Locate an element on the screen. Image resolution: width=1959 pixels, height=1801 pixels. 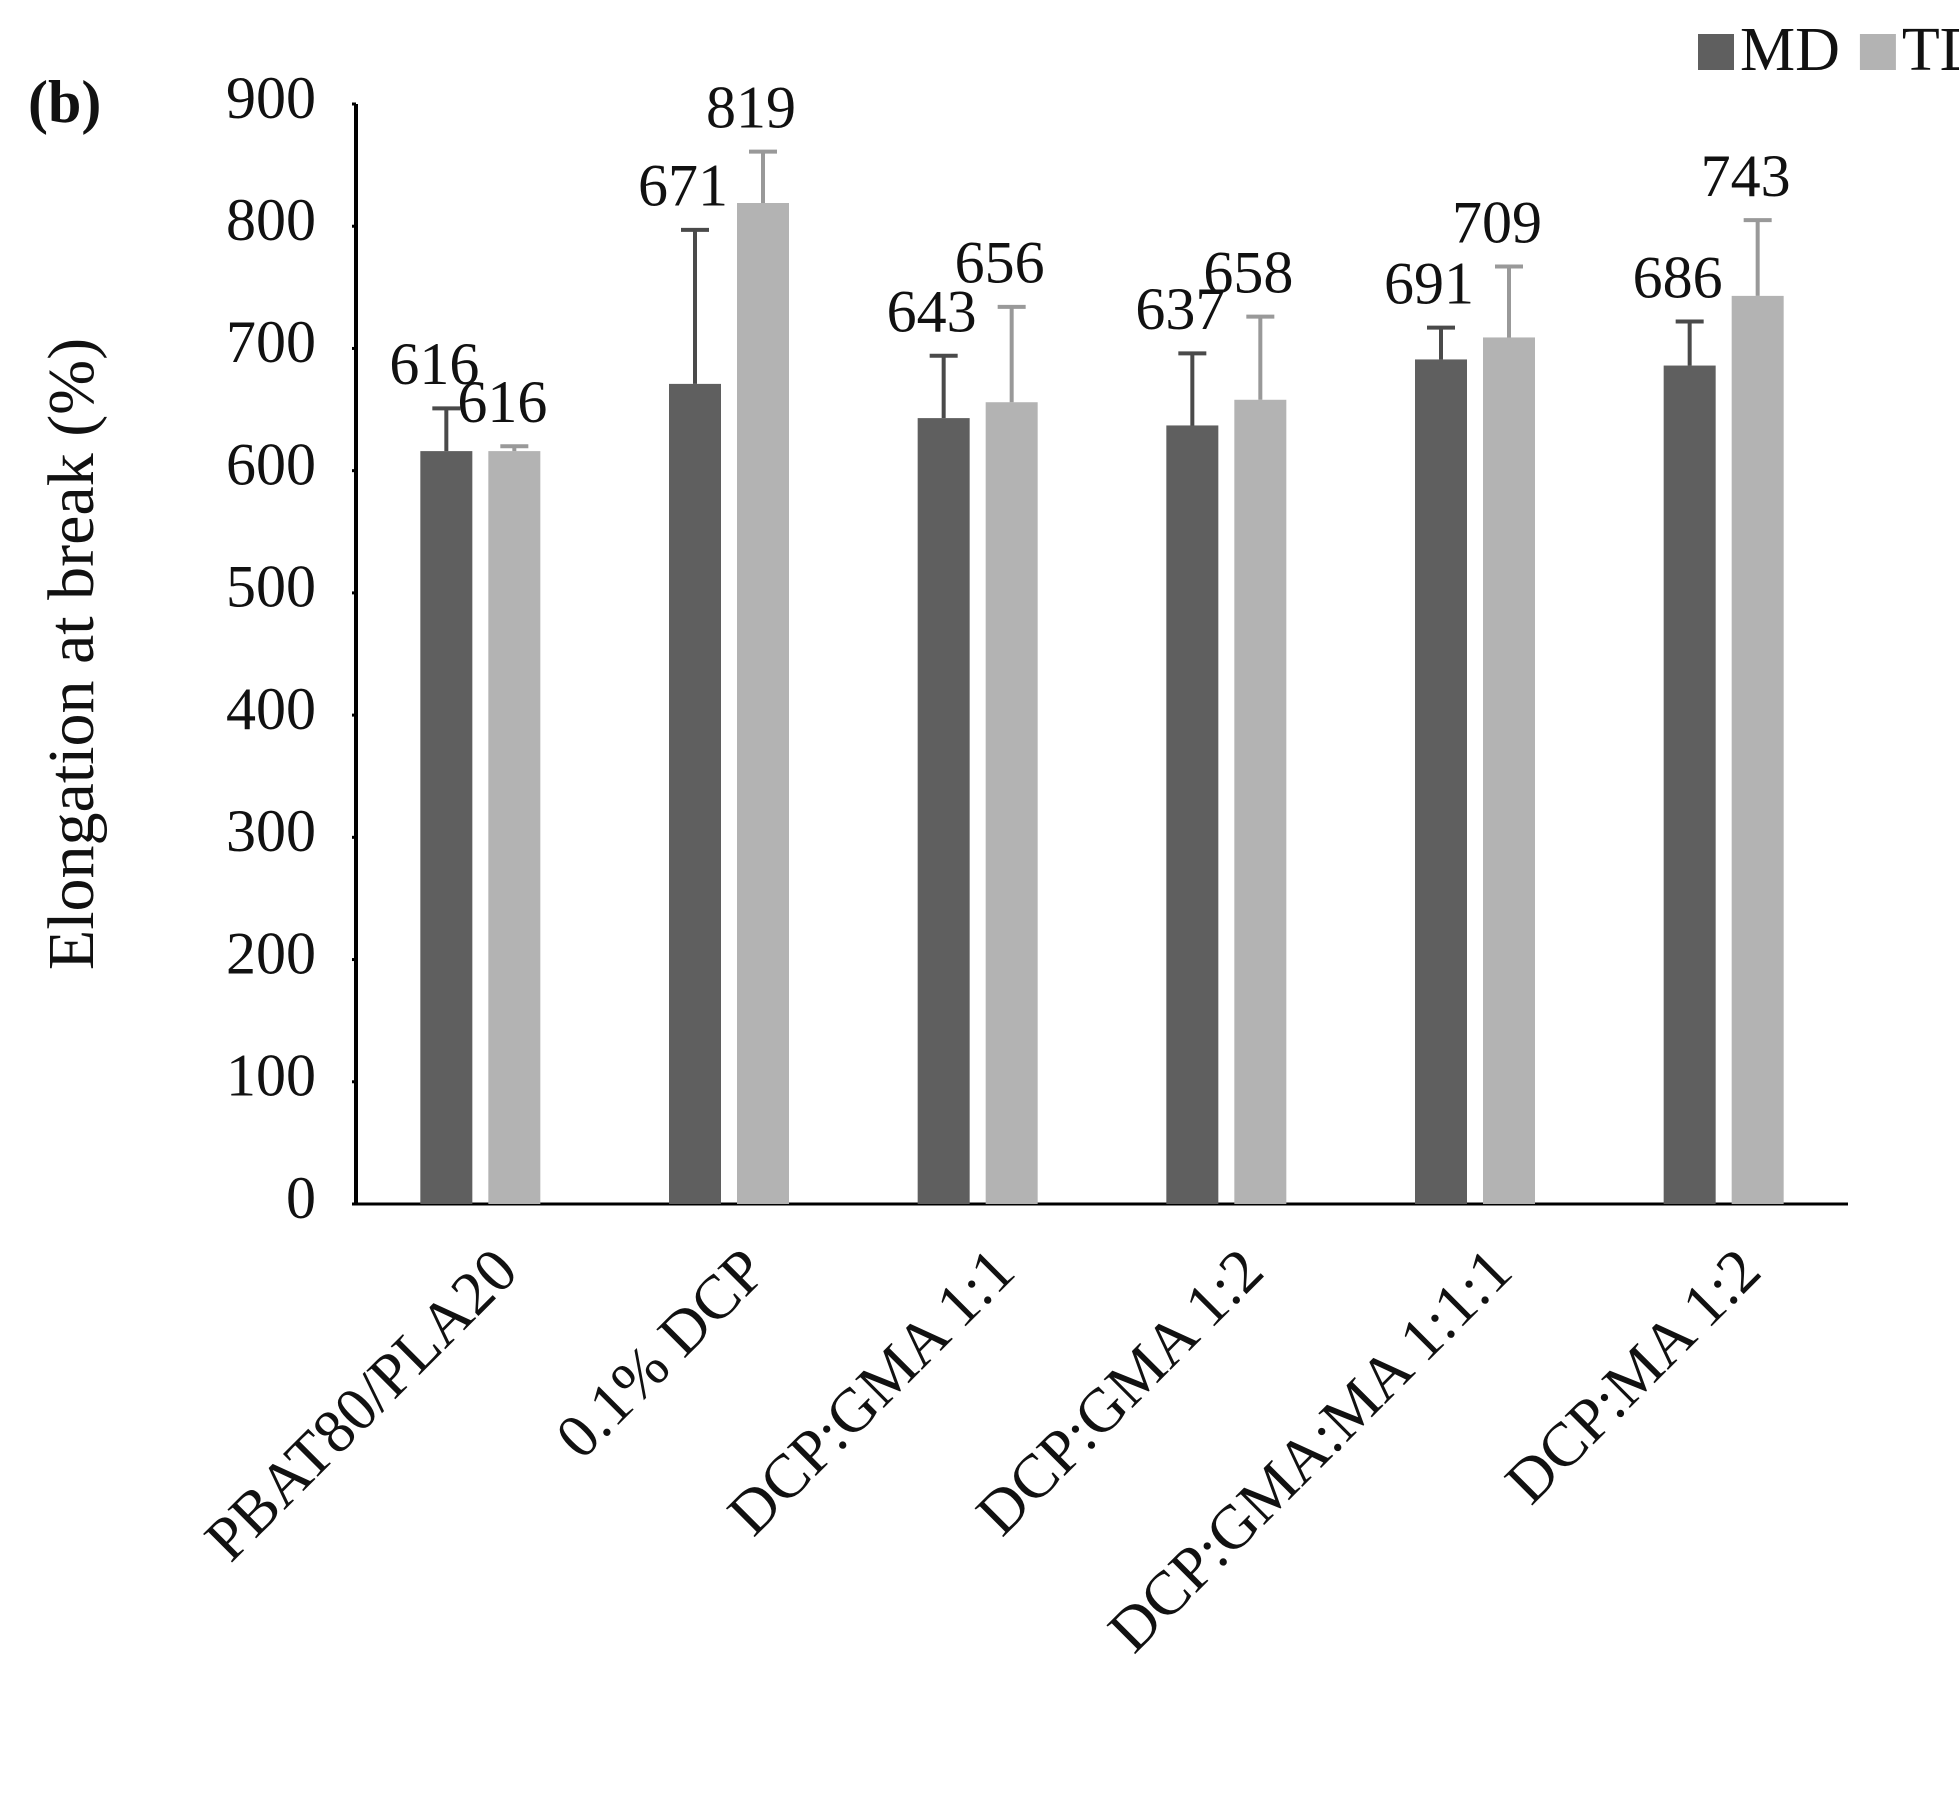
data-label: 709 is located at coordinates (1497, 222).